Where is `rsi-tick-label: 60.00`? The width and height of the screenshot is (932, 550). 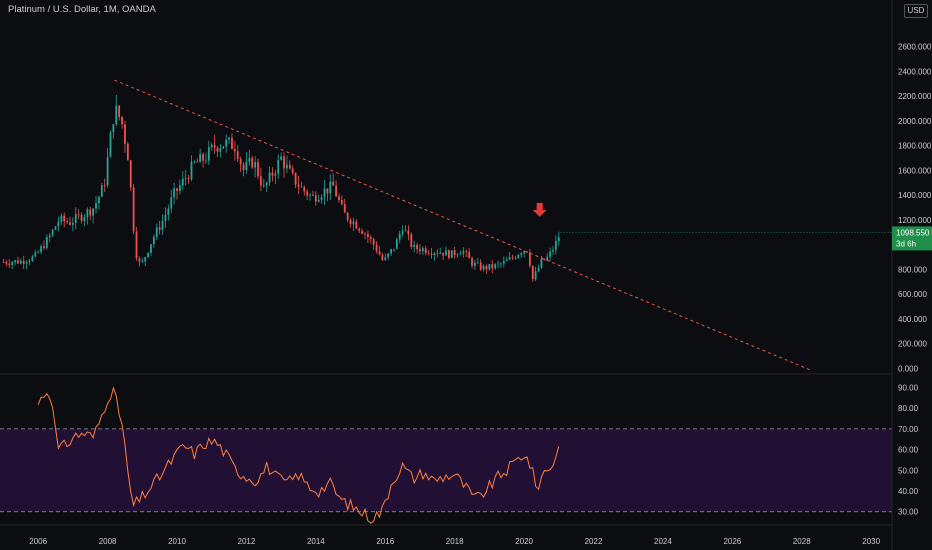 rsi-tick-label: 60.00 is located at coordinates (908, 450).